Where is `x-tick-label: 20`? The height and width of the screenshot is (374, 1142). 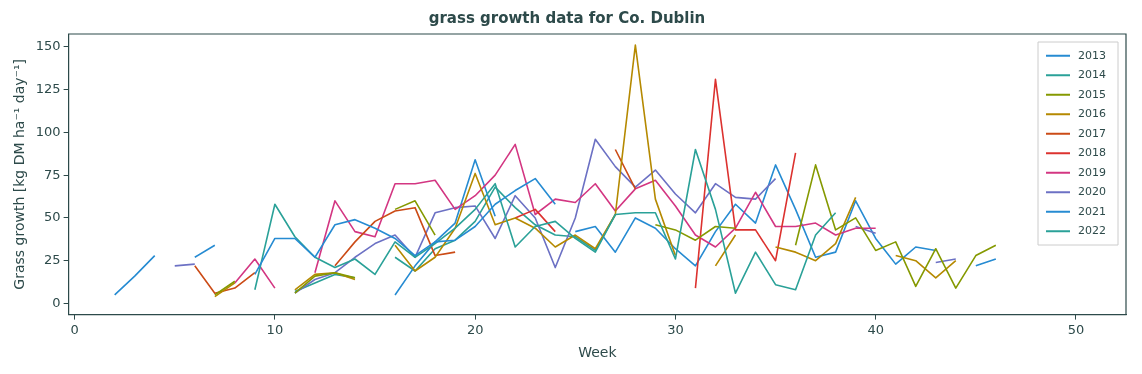 x-tick-label: 20 is located at coordinates (475, 329).